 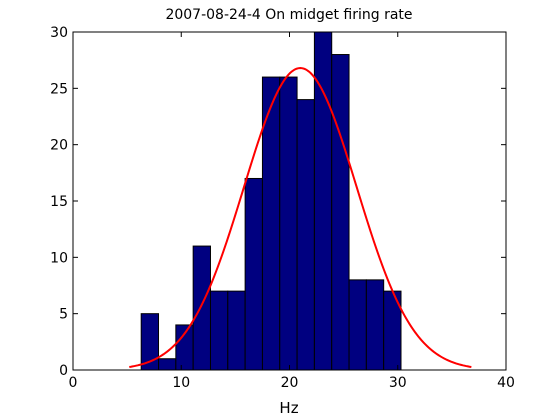 I want to click on y-tick-label: 15, so click(x=59, y=202).